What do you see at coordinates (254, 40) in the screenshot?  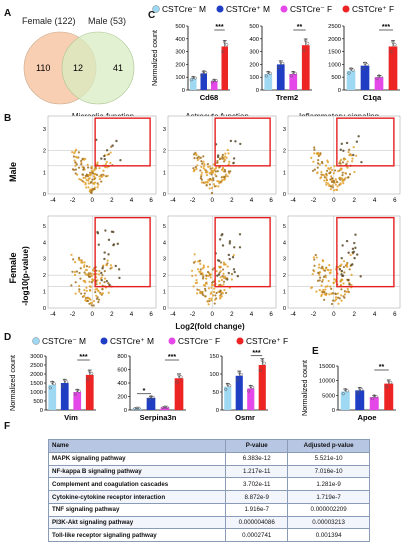 I see `y-tick-label: 400` at bounding box center [254, 40].